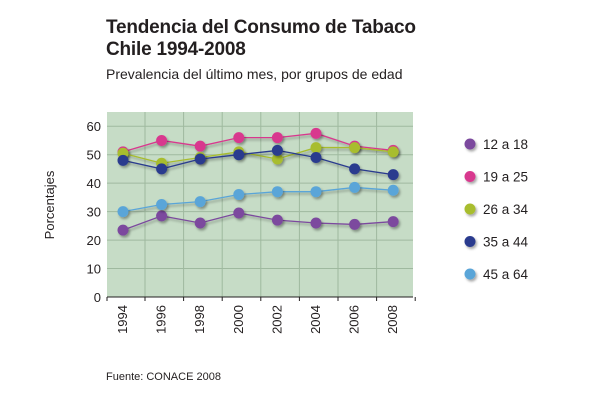  I want to click on x-tick-label: 1994, so click(122, 319).